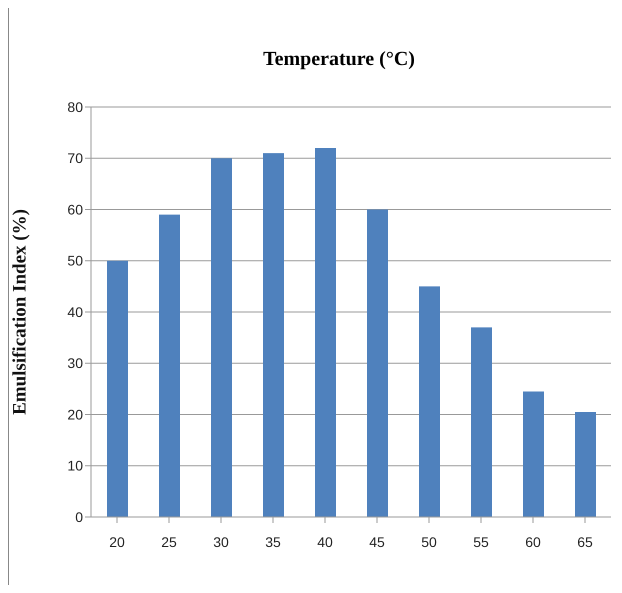 The height and width of the screenshot is (593, 622). Describe the element at coordinates (585, 542) in the screenshot. I see `x-tick-label: 65` at that location.